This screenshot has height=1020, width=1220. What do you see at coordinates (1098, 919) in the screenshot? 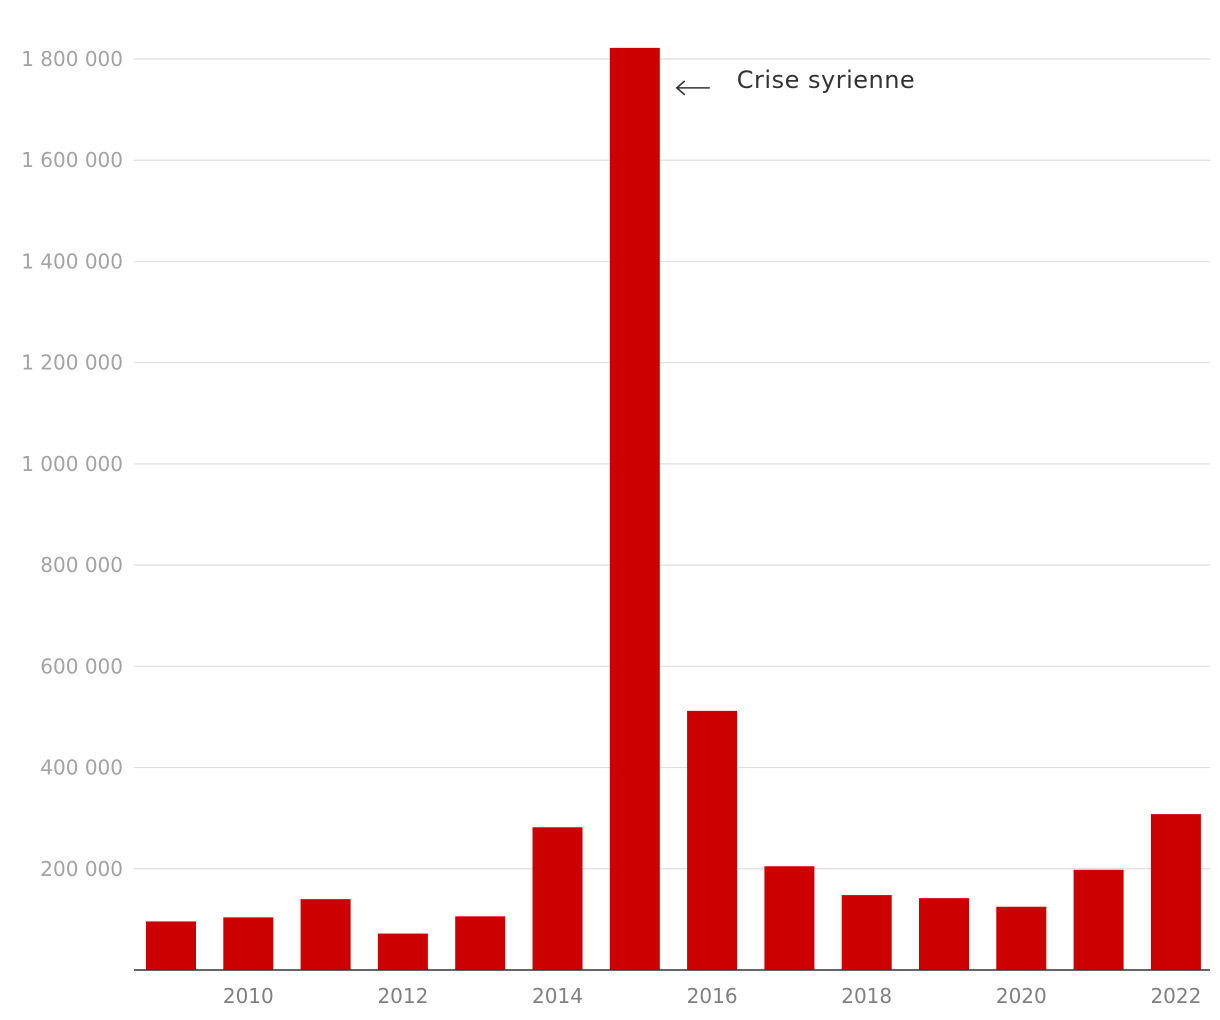
I see `bar-2021` at bounding box center [1098, 919].